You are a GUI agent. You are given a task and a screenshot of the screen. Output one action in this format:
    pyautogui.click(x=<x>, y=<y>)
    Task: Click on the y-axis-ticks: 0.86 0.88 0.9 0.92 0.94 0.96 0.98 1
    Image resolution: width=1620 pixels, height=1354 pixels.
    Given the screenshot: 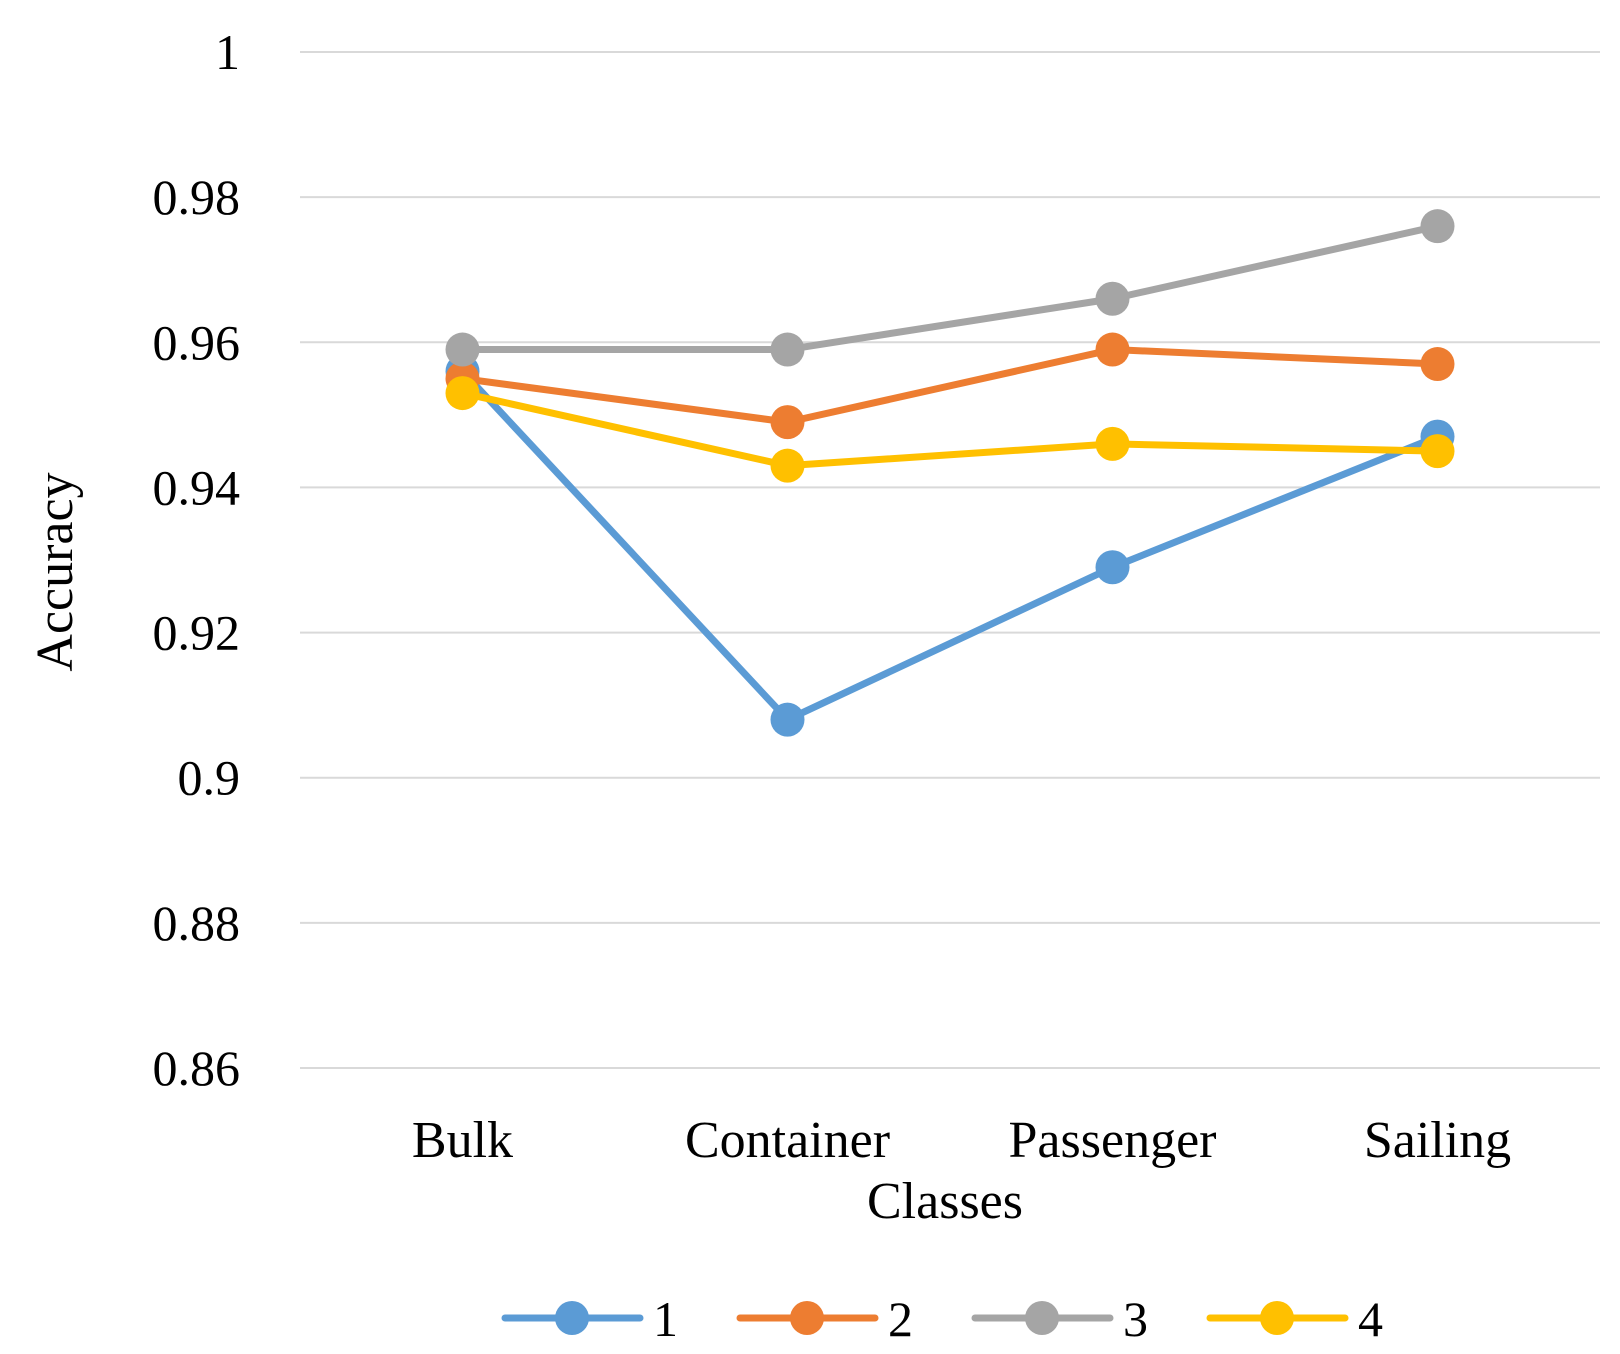 What is the action you would take?
    pyautogui.click(x=197, y=560)
    